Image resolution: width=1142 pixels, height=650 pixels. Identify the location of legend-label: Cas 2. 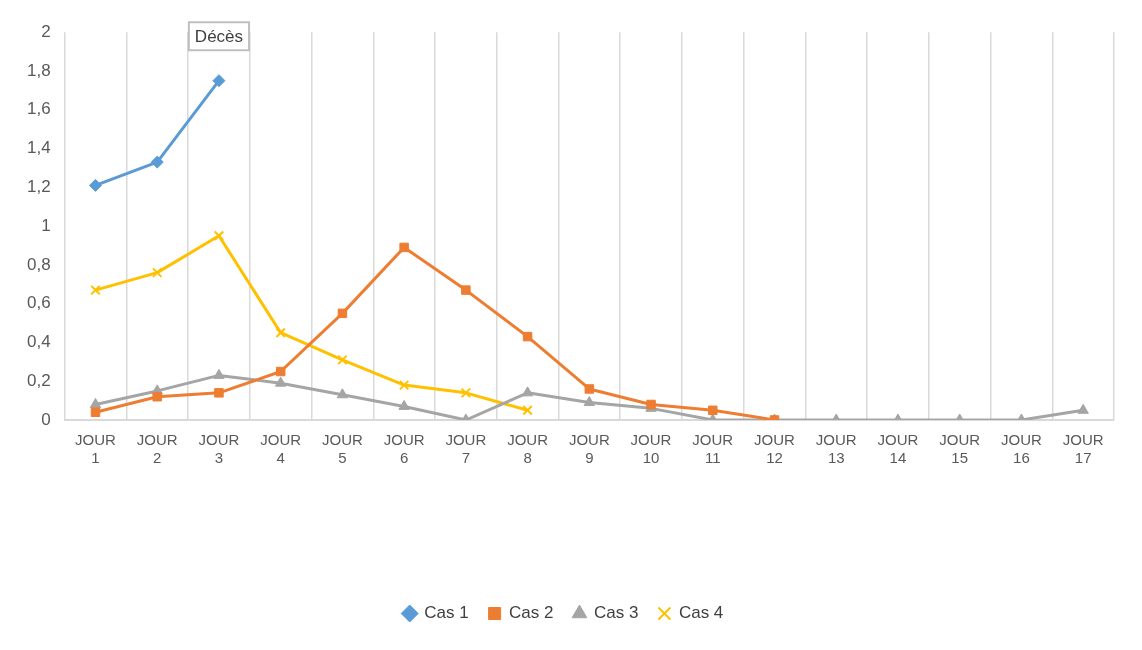
(531, 613).